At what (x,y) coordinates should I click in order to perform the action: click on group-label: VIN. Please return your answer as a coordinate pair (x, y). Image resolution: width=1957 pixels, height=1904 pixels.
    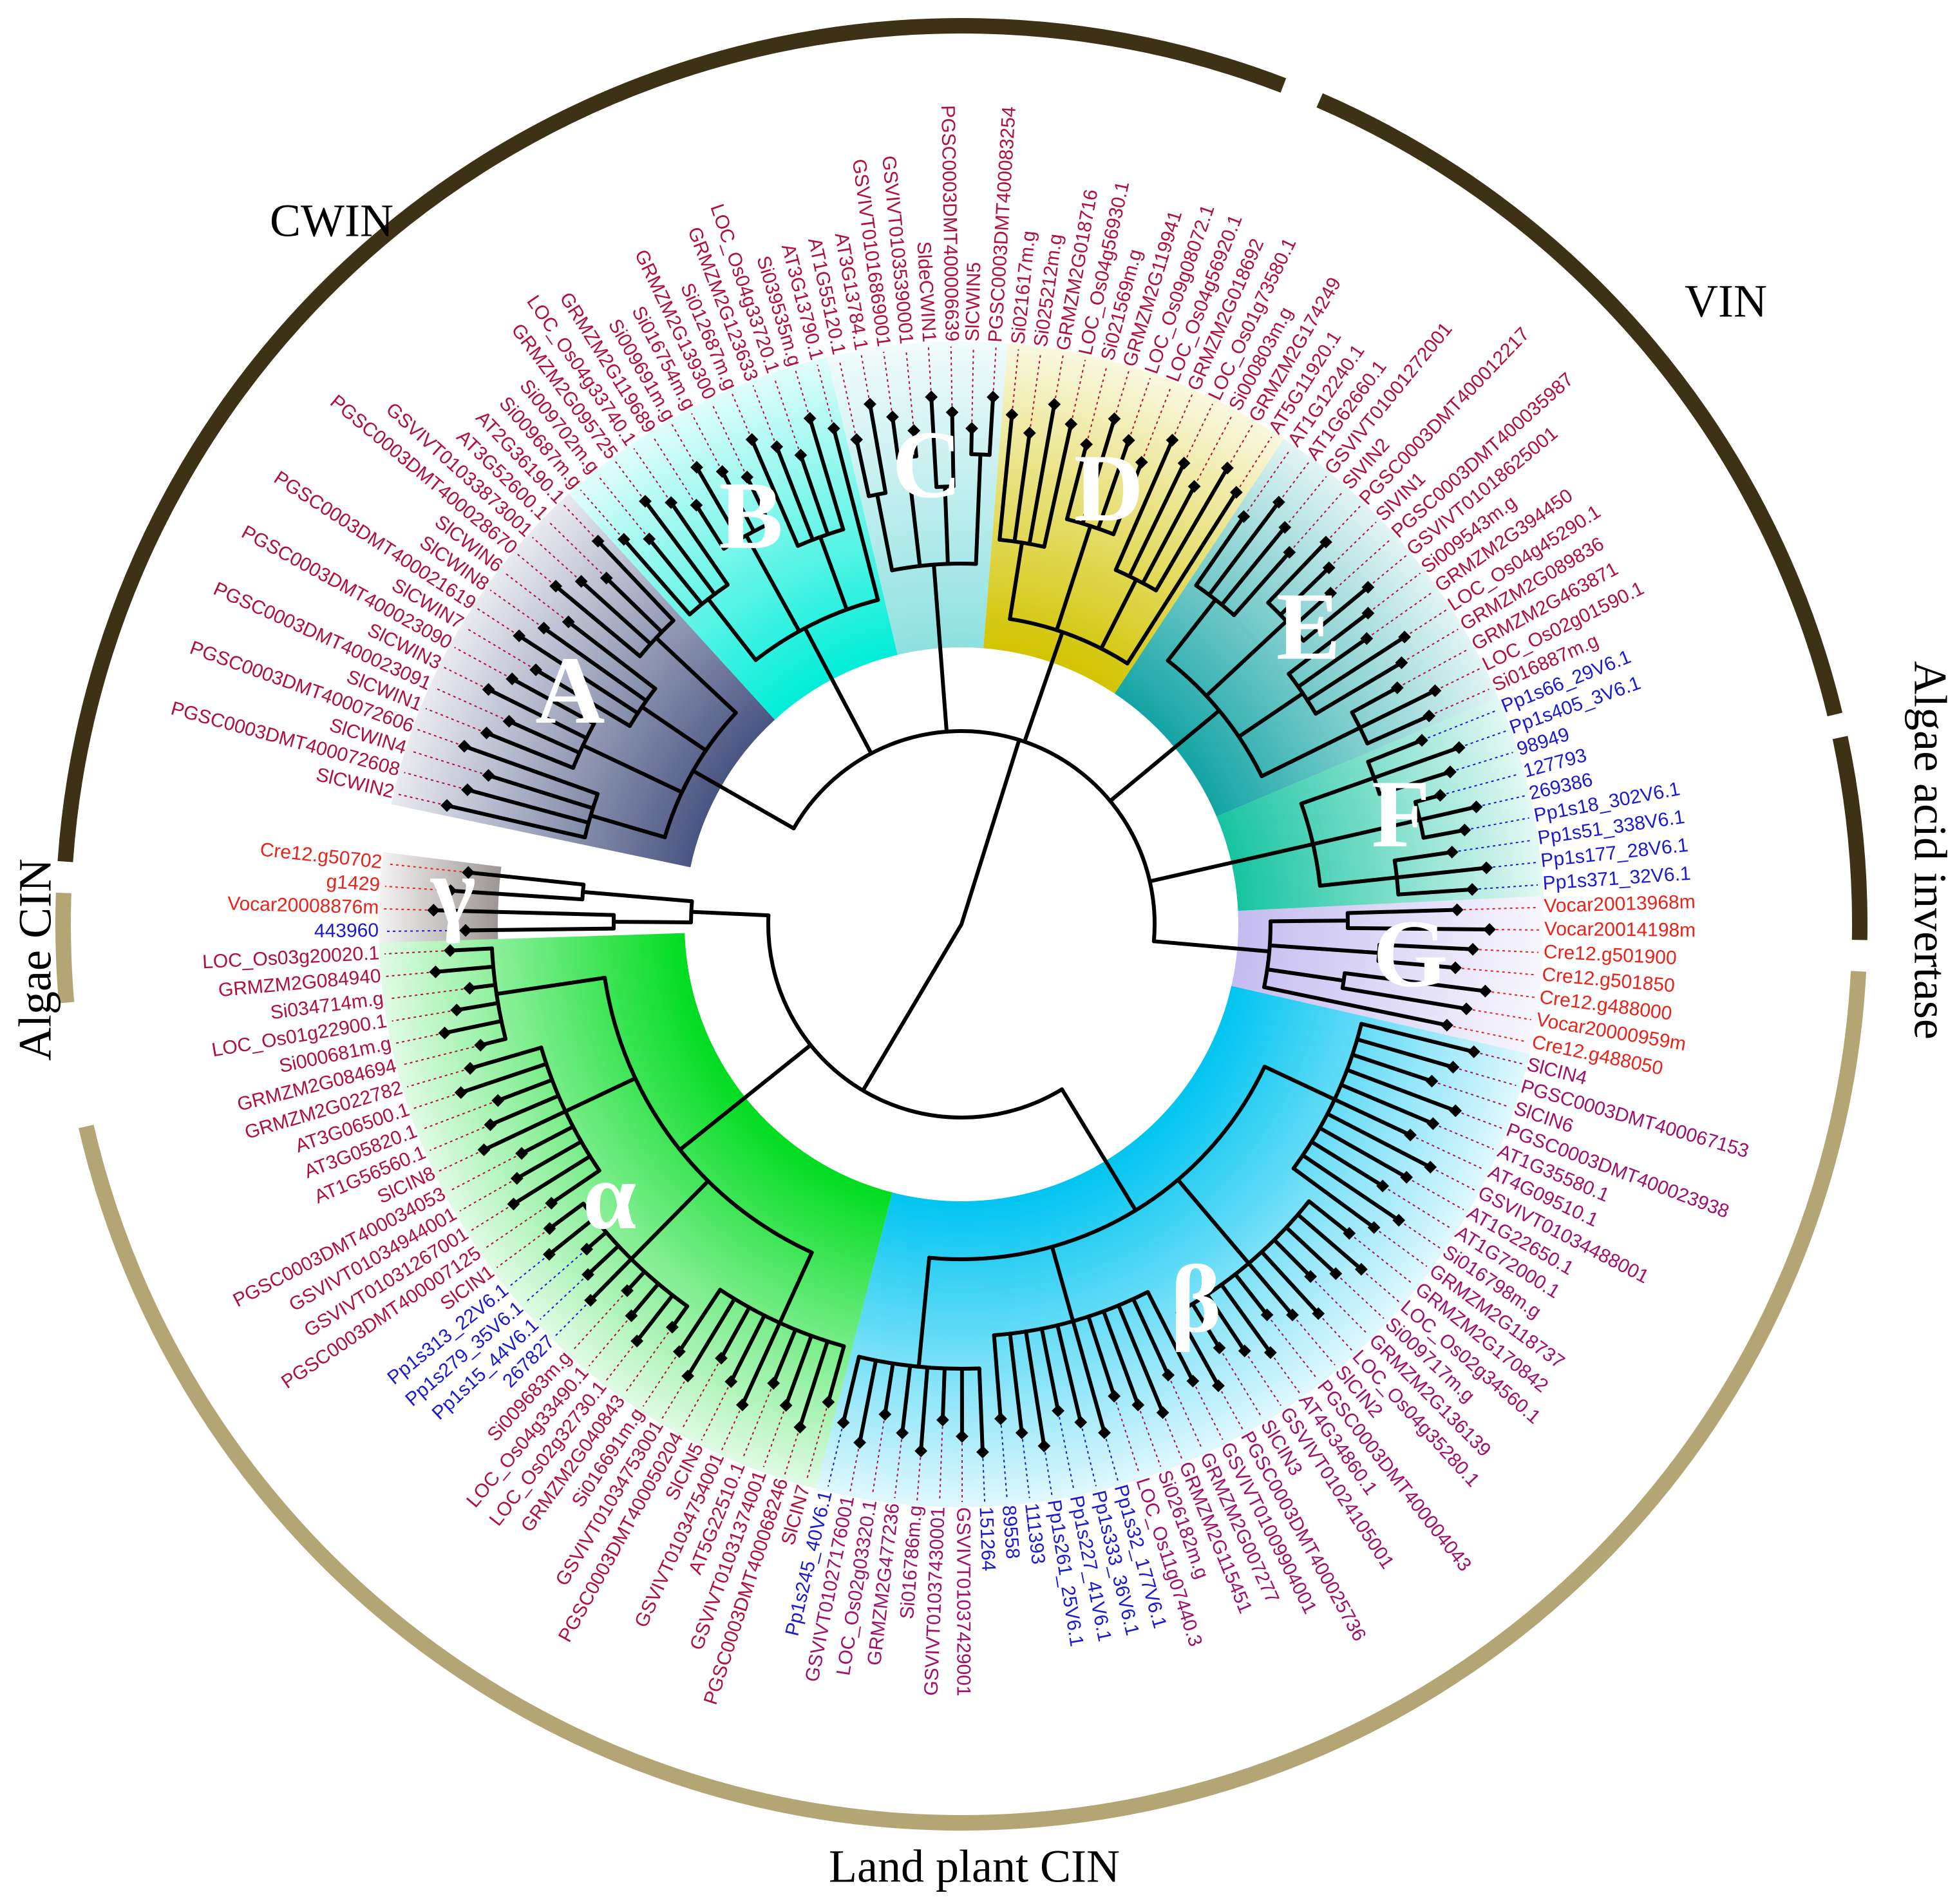
    Looking at the image, I should click on (1726, 301).